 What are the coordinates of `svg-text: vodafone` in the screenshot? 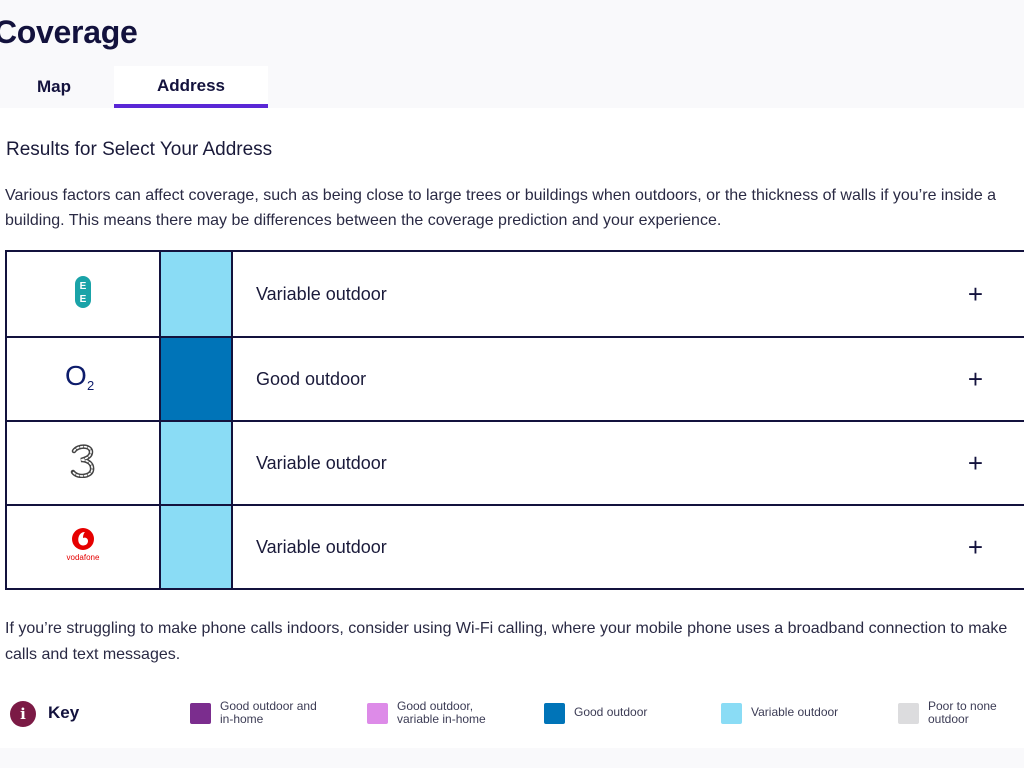 It's located at (83, 557).